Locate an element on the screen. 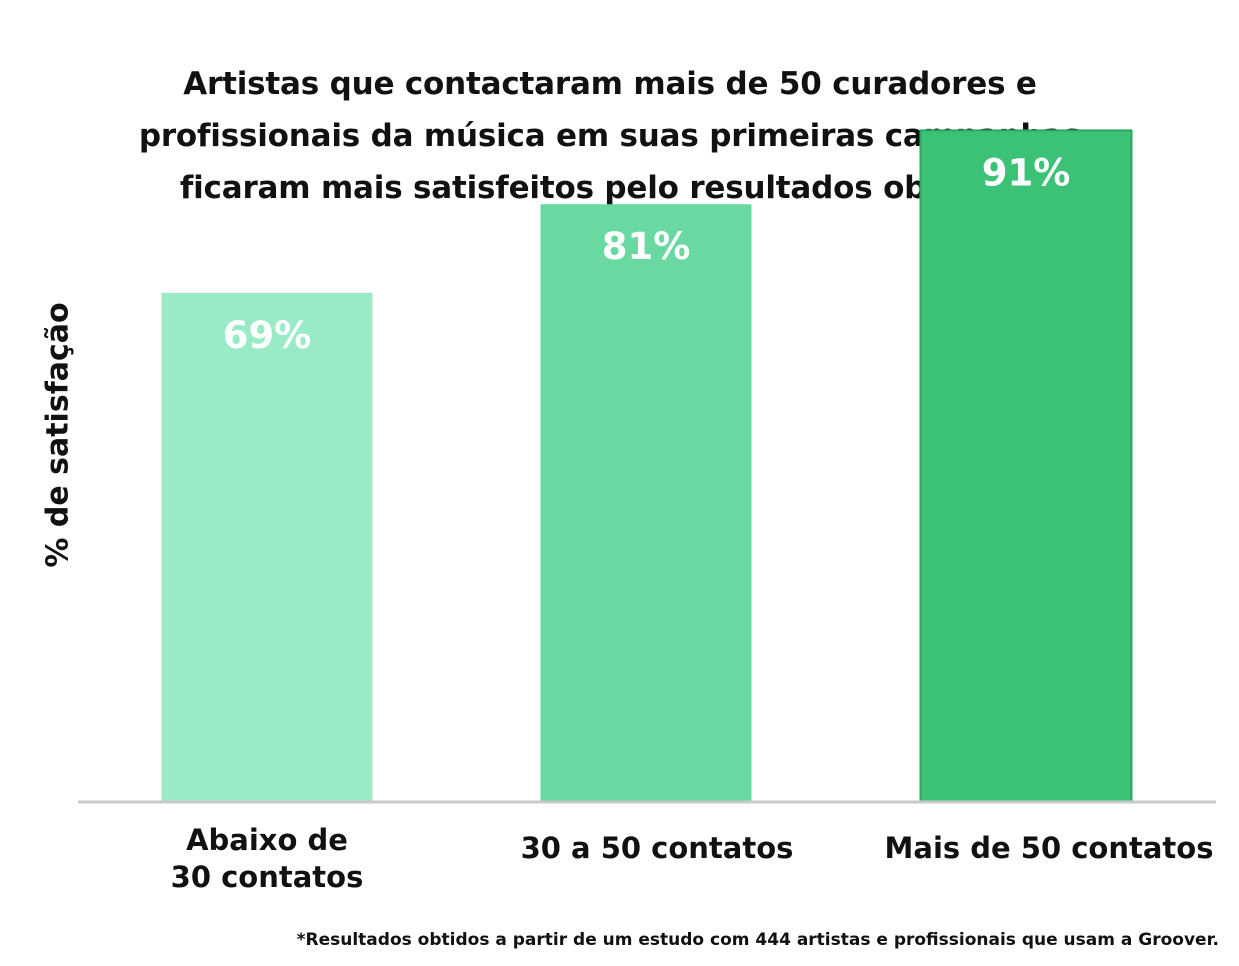 The width and height of the screenshot is (1239, 966). x-tick-label-mais-de-50: Mais de 50 contatos is located at coordinates (1049, 848).